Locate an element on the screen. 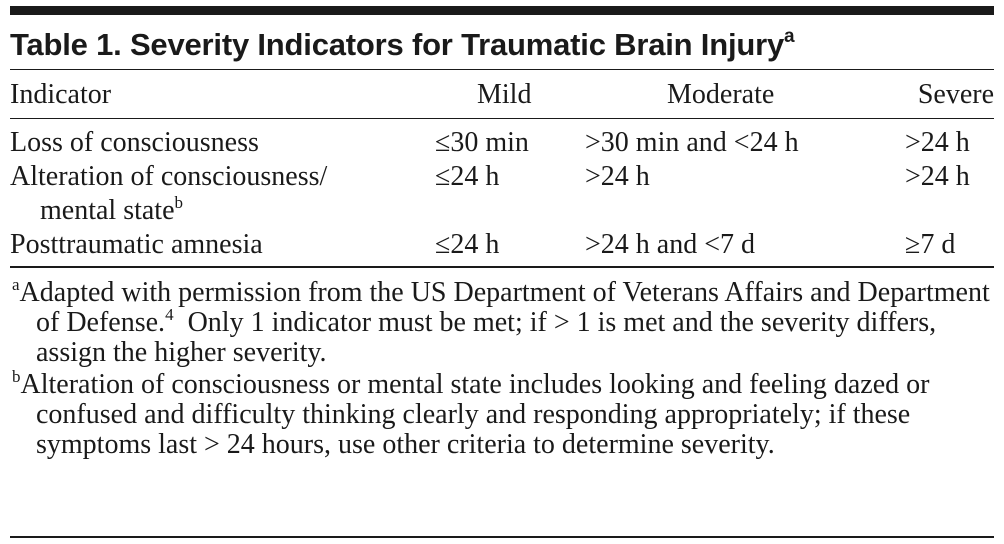  header-mild: Mild is located at coordinates (504, 94).